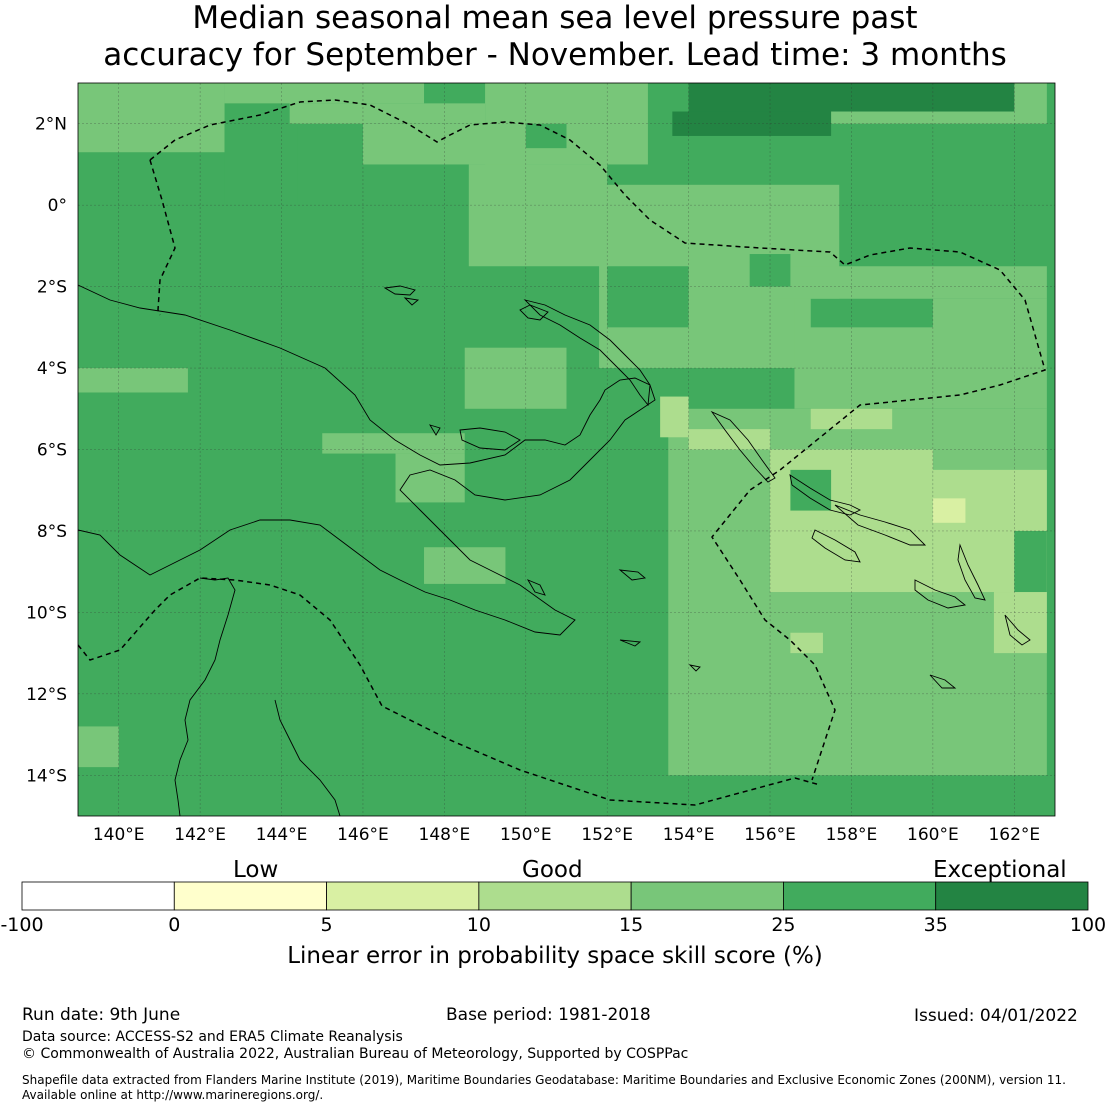 This screenshot has height=1110, width=1110. What do you see at coordinates (449, 691) in the screenshot?
I see `eez-boundary-coral-sea` at bounding box center [449, 691].